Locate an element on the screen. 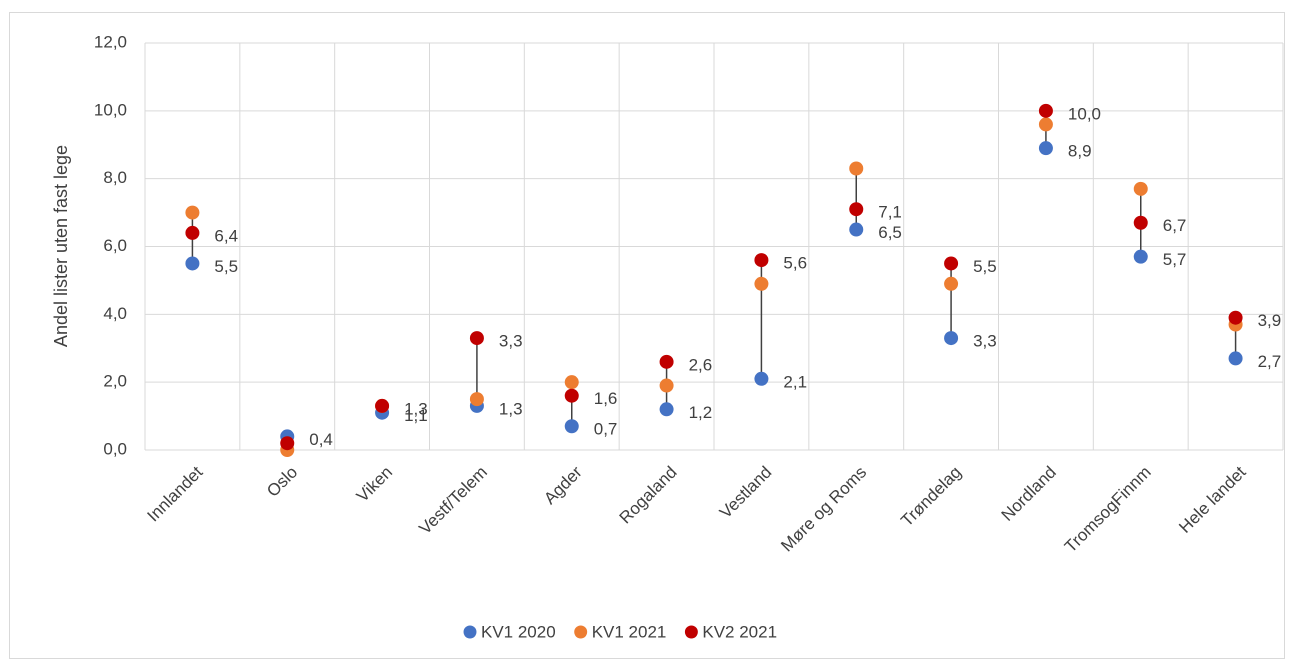 This screenshot has height=659, width=1296. y-tick-label: 0,0 is located at coordinates (115, 448).